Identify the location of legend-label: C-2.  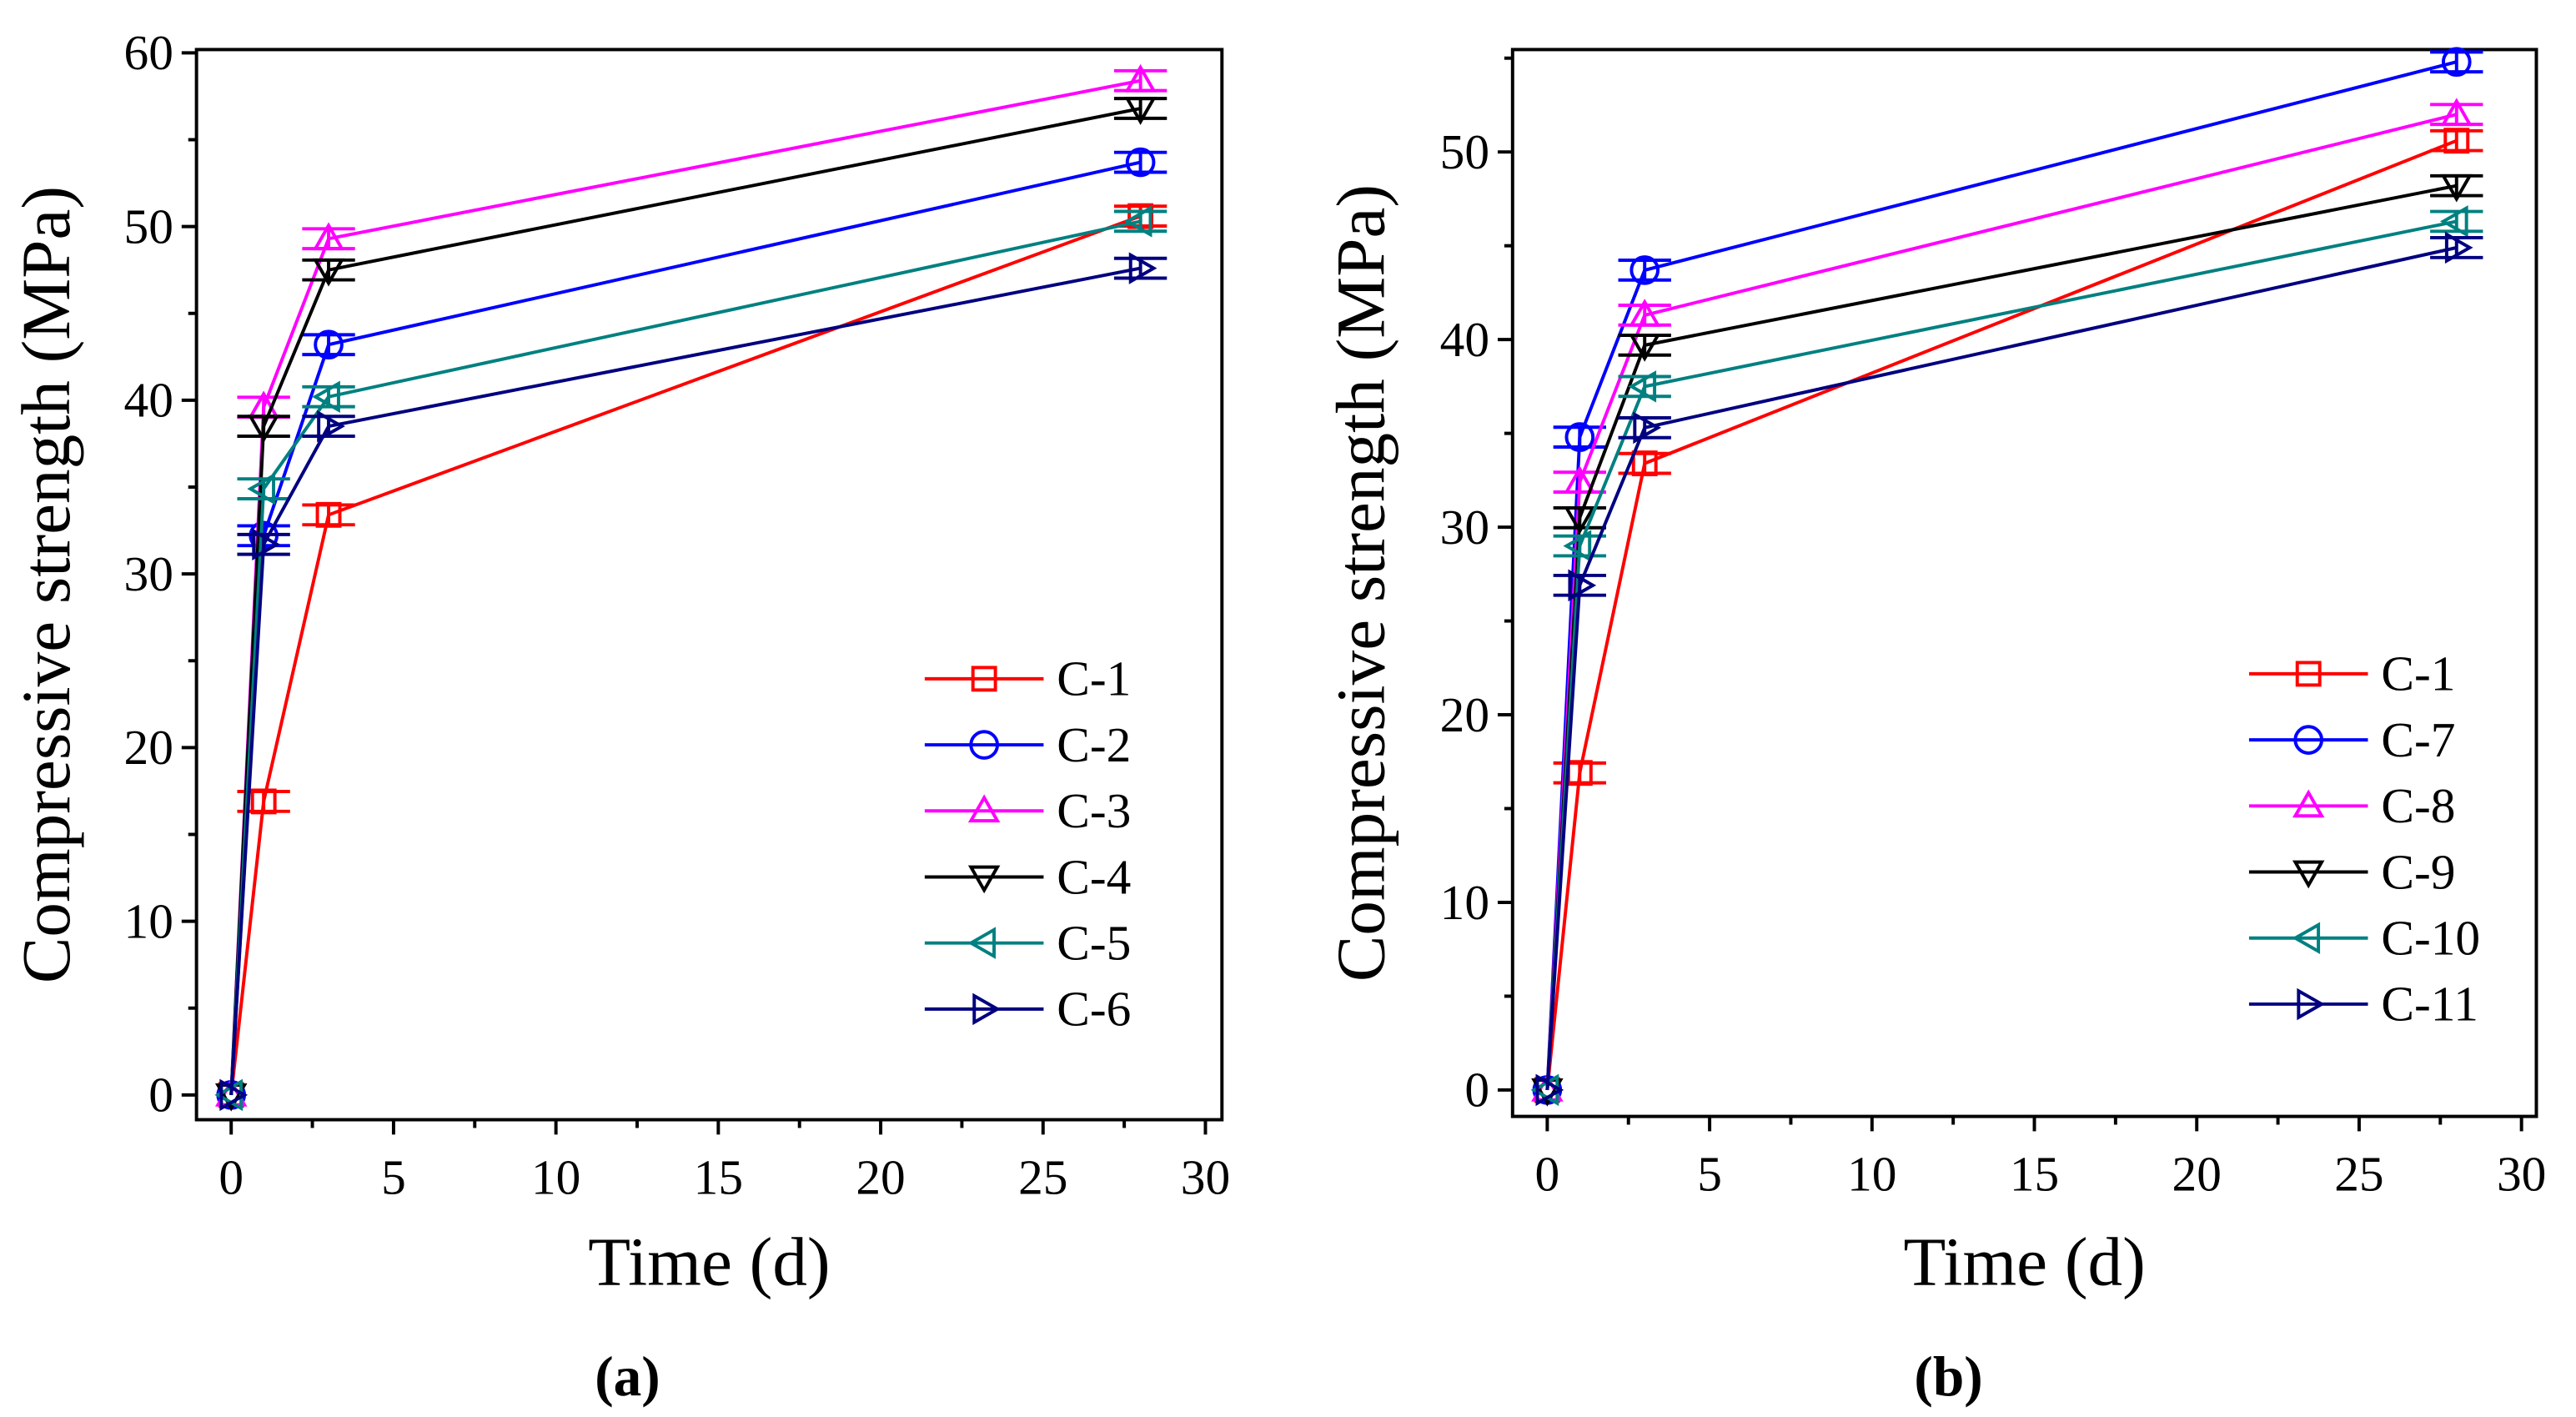
(1094, 744).